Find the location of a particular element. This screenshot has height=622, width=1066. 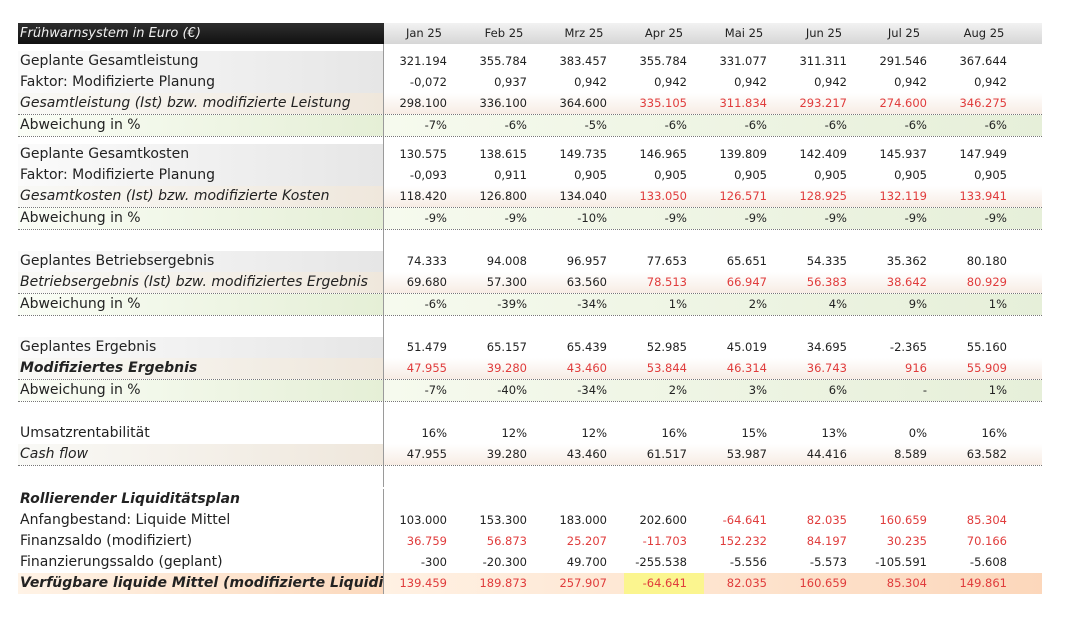

table-cell: 118.420 is located at coordinates (423, 196).